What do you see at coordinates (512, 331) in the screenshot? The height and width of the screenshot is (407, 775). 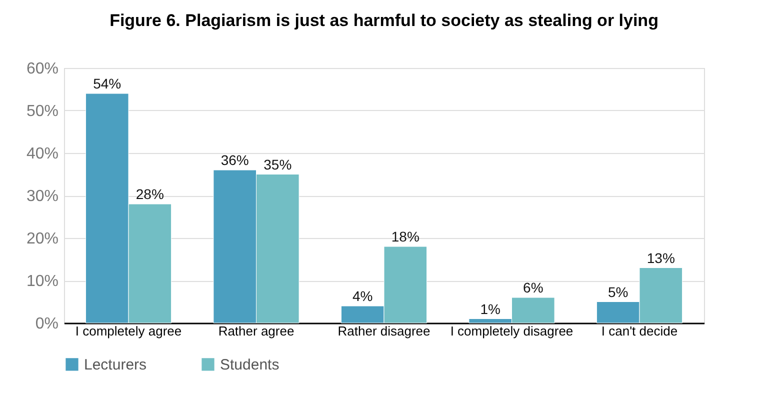 I see `x-tick-label: I completely disagree` at bounding box center [512, 331].